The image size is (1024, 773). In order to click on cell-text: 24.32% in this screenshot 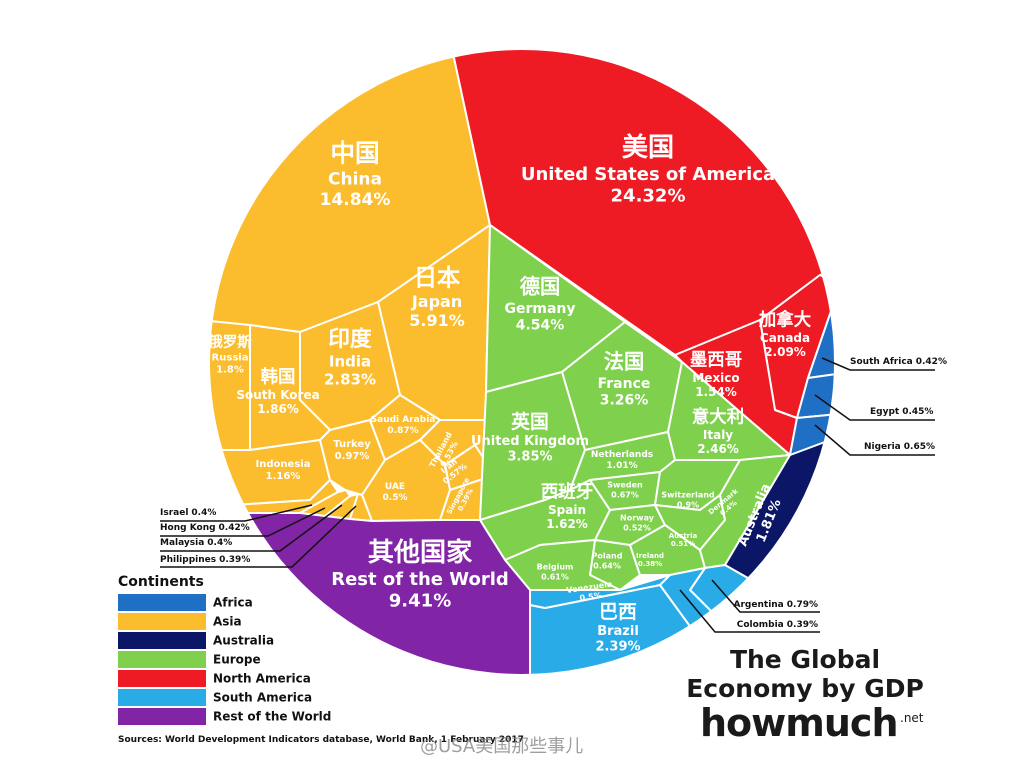, I will do `click(648, 195)`.